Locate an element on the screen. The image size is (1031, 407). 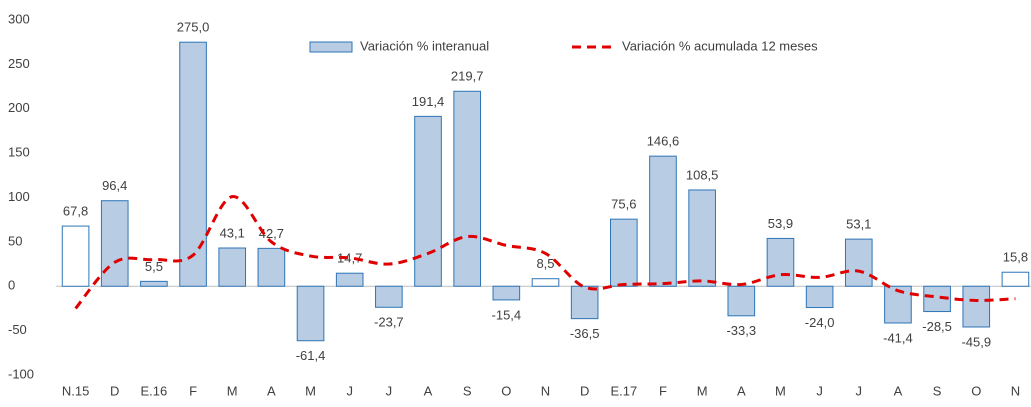
x-tick-label: E.16 is located at coordinates (154, 390).